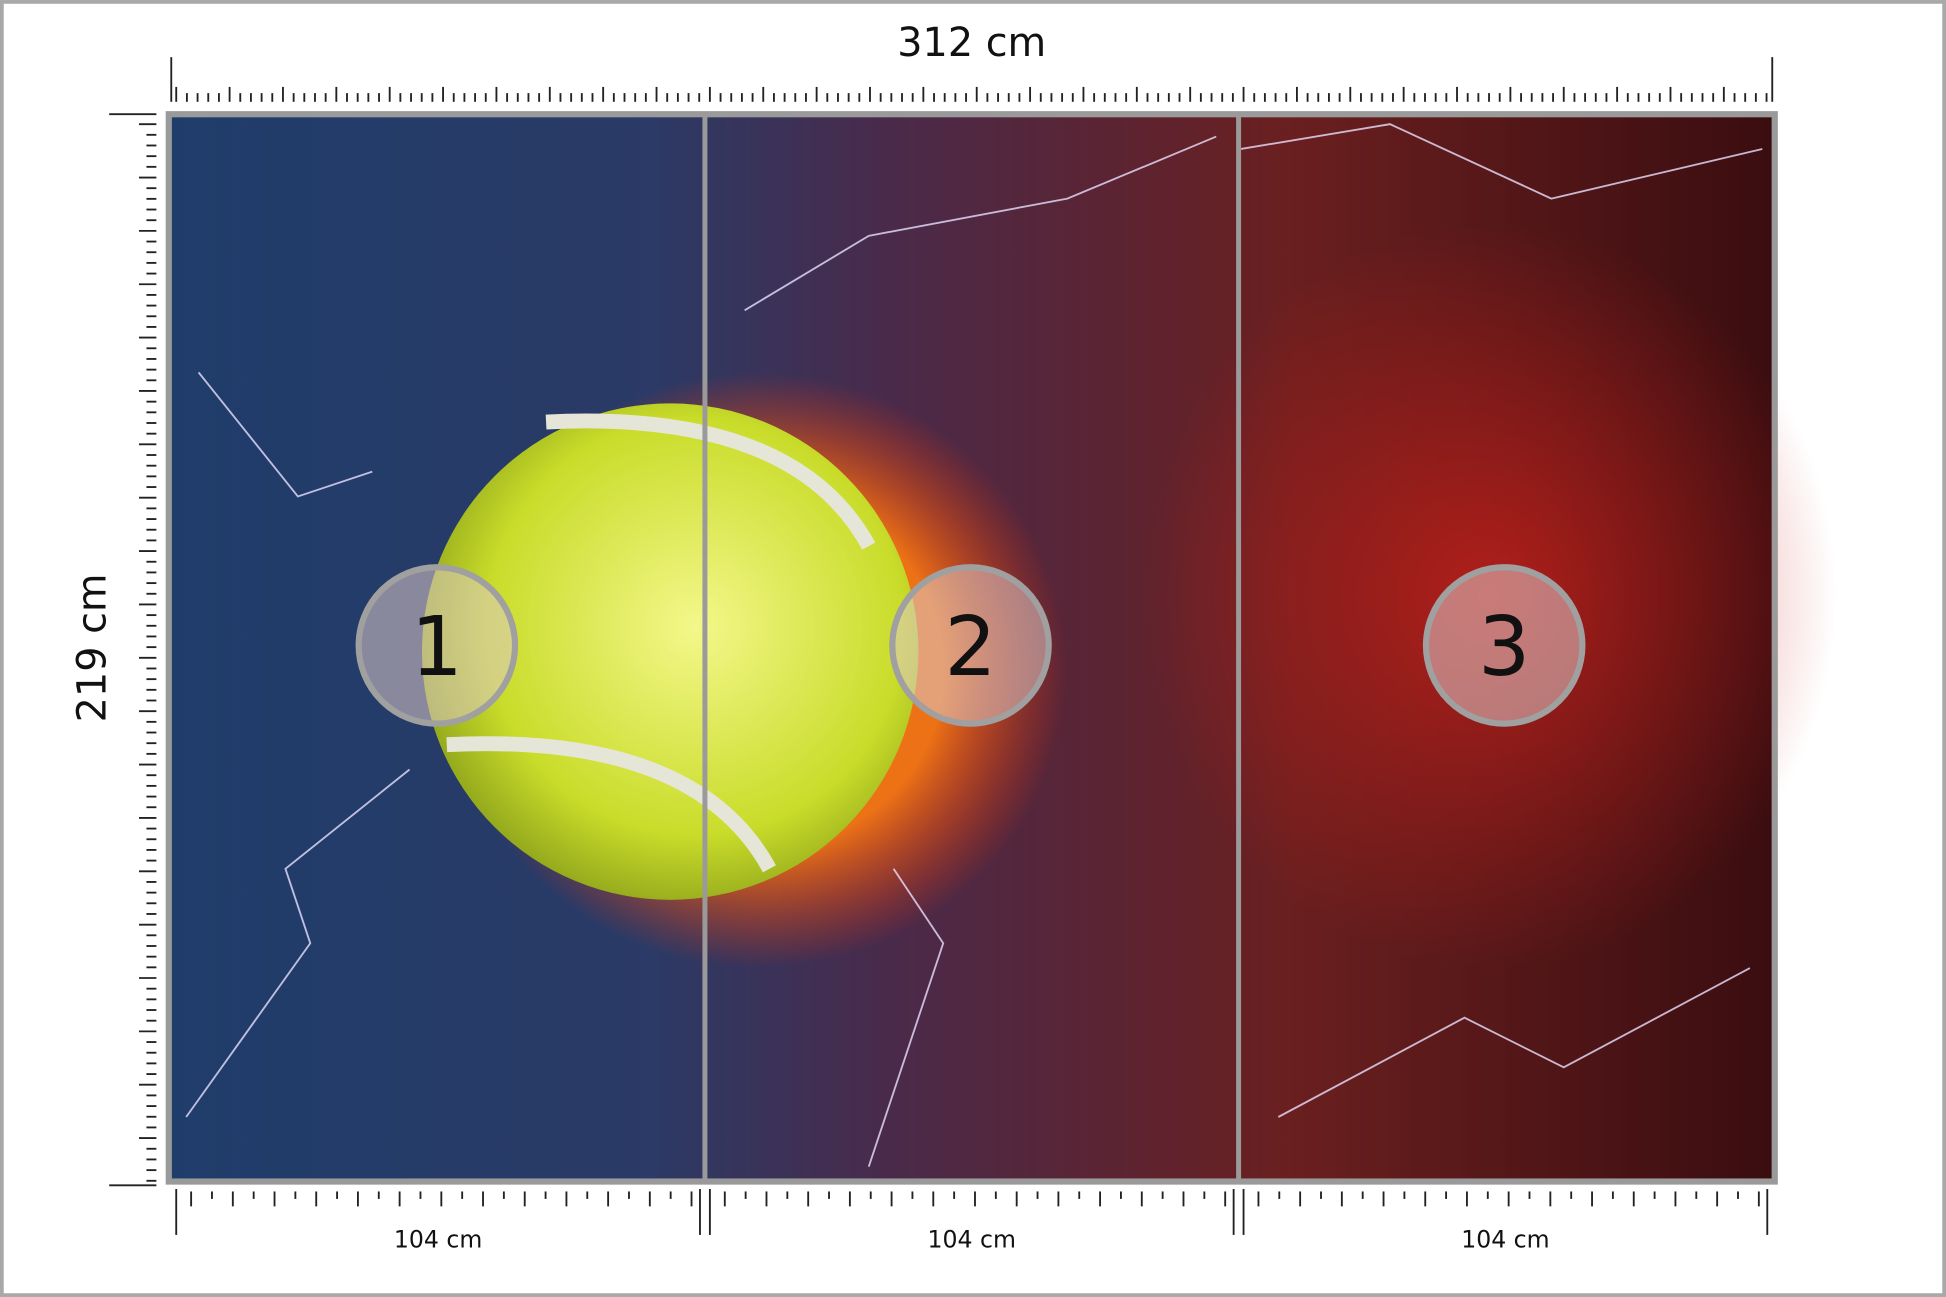  Describe the element at coordinates (92, 647) in the screenshot. I see `height-label: 219 cm` at that location.